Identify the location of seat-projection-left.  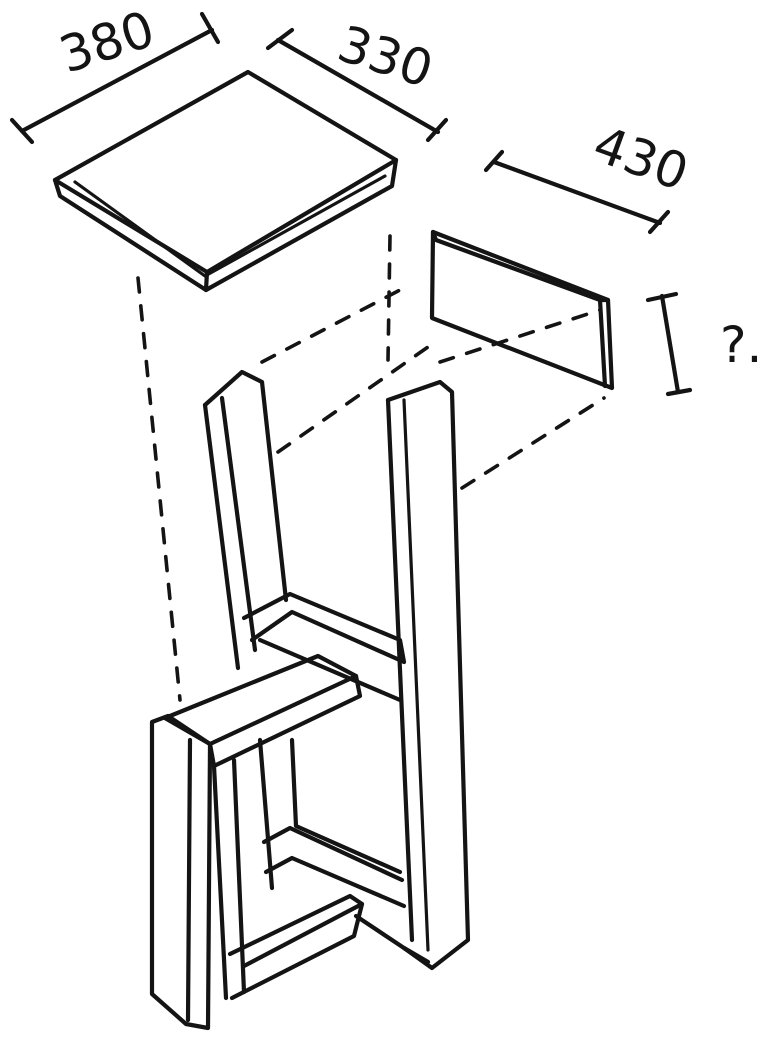
(159, 489).